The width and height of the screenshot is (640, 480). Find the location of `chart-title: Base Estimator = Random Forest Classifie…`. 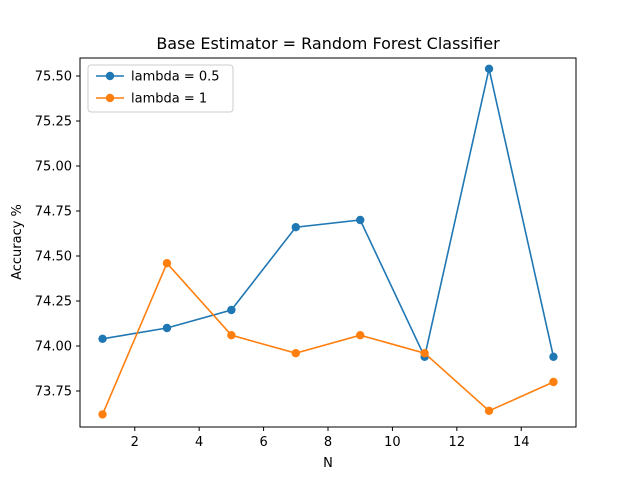

chart-title: Base Estimator = Random Forest Classifie… is located at coordinates (328, 43).